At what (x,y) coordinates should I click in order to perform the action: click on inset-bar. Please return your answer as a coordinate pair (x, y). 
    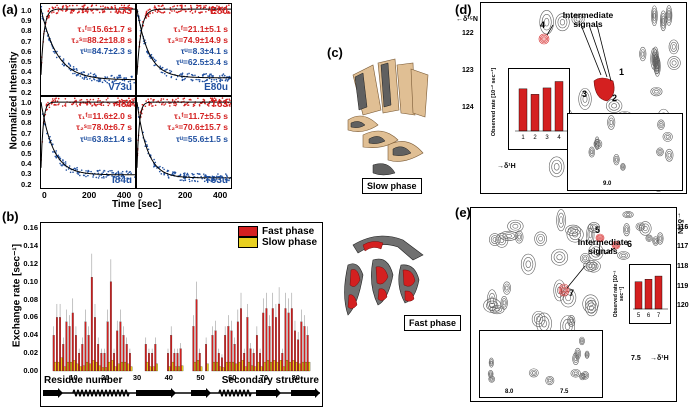
    Looking at the image, I should click on (547, 109).